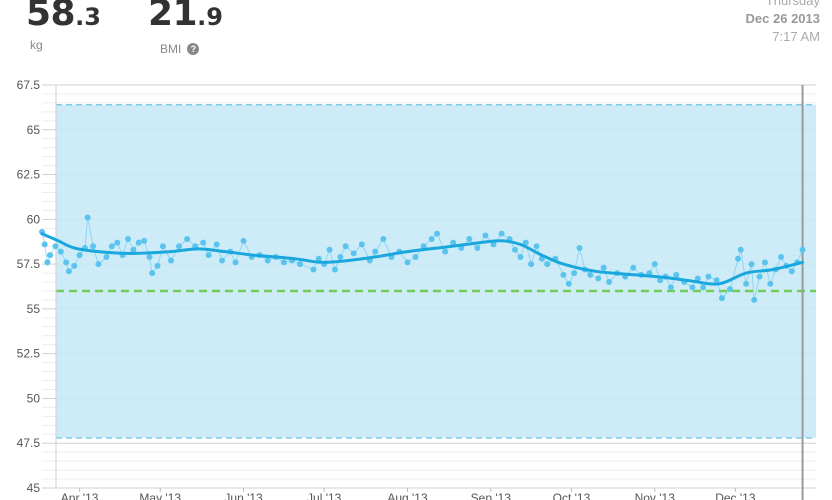 The width and height of the screenshot is (832, 500). I want to click on x-tick-label: May '13, so click(160, 495).